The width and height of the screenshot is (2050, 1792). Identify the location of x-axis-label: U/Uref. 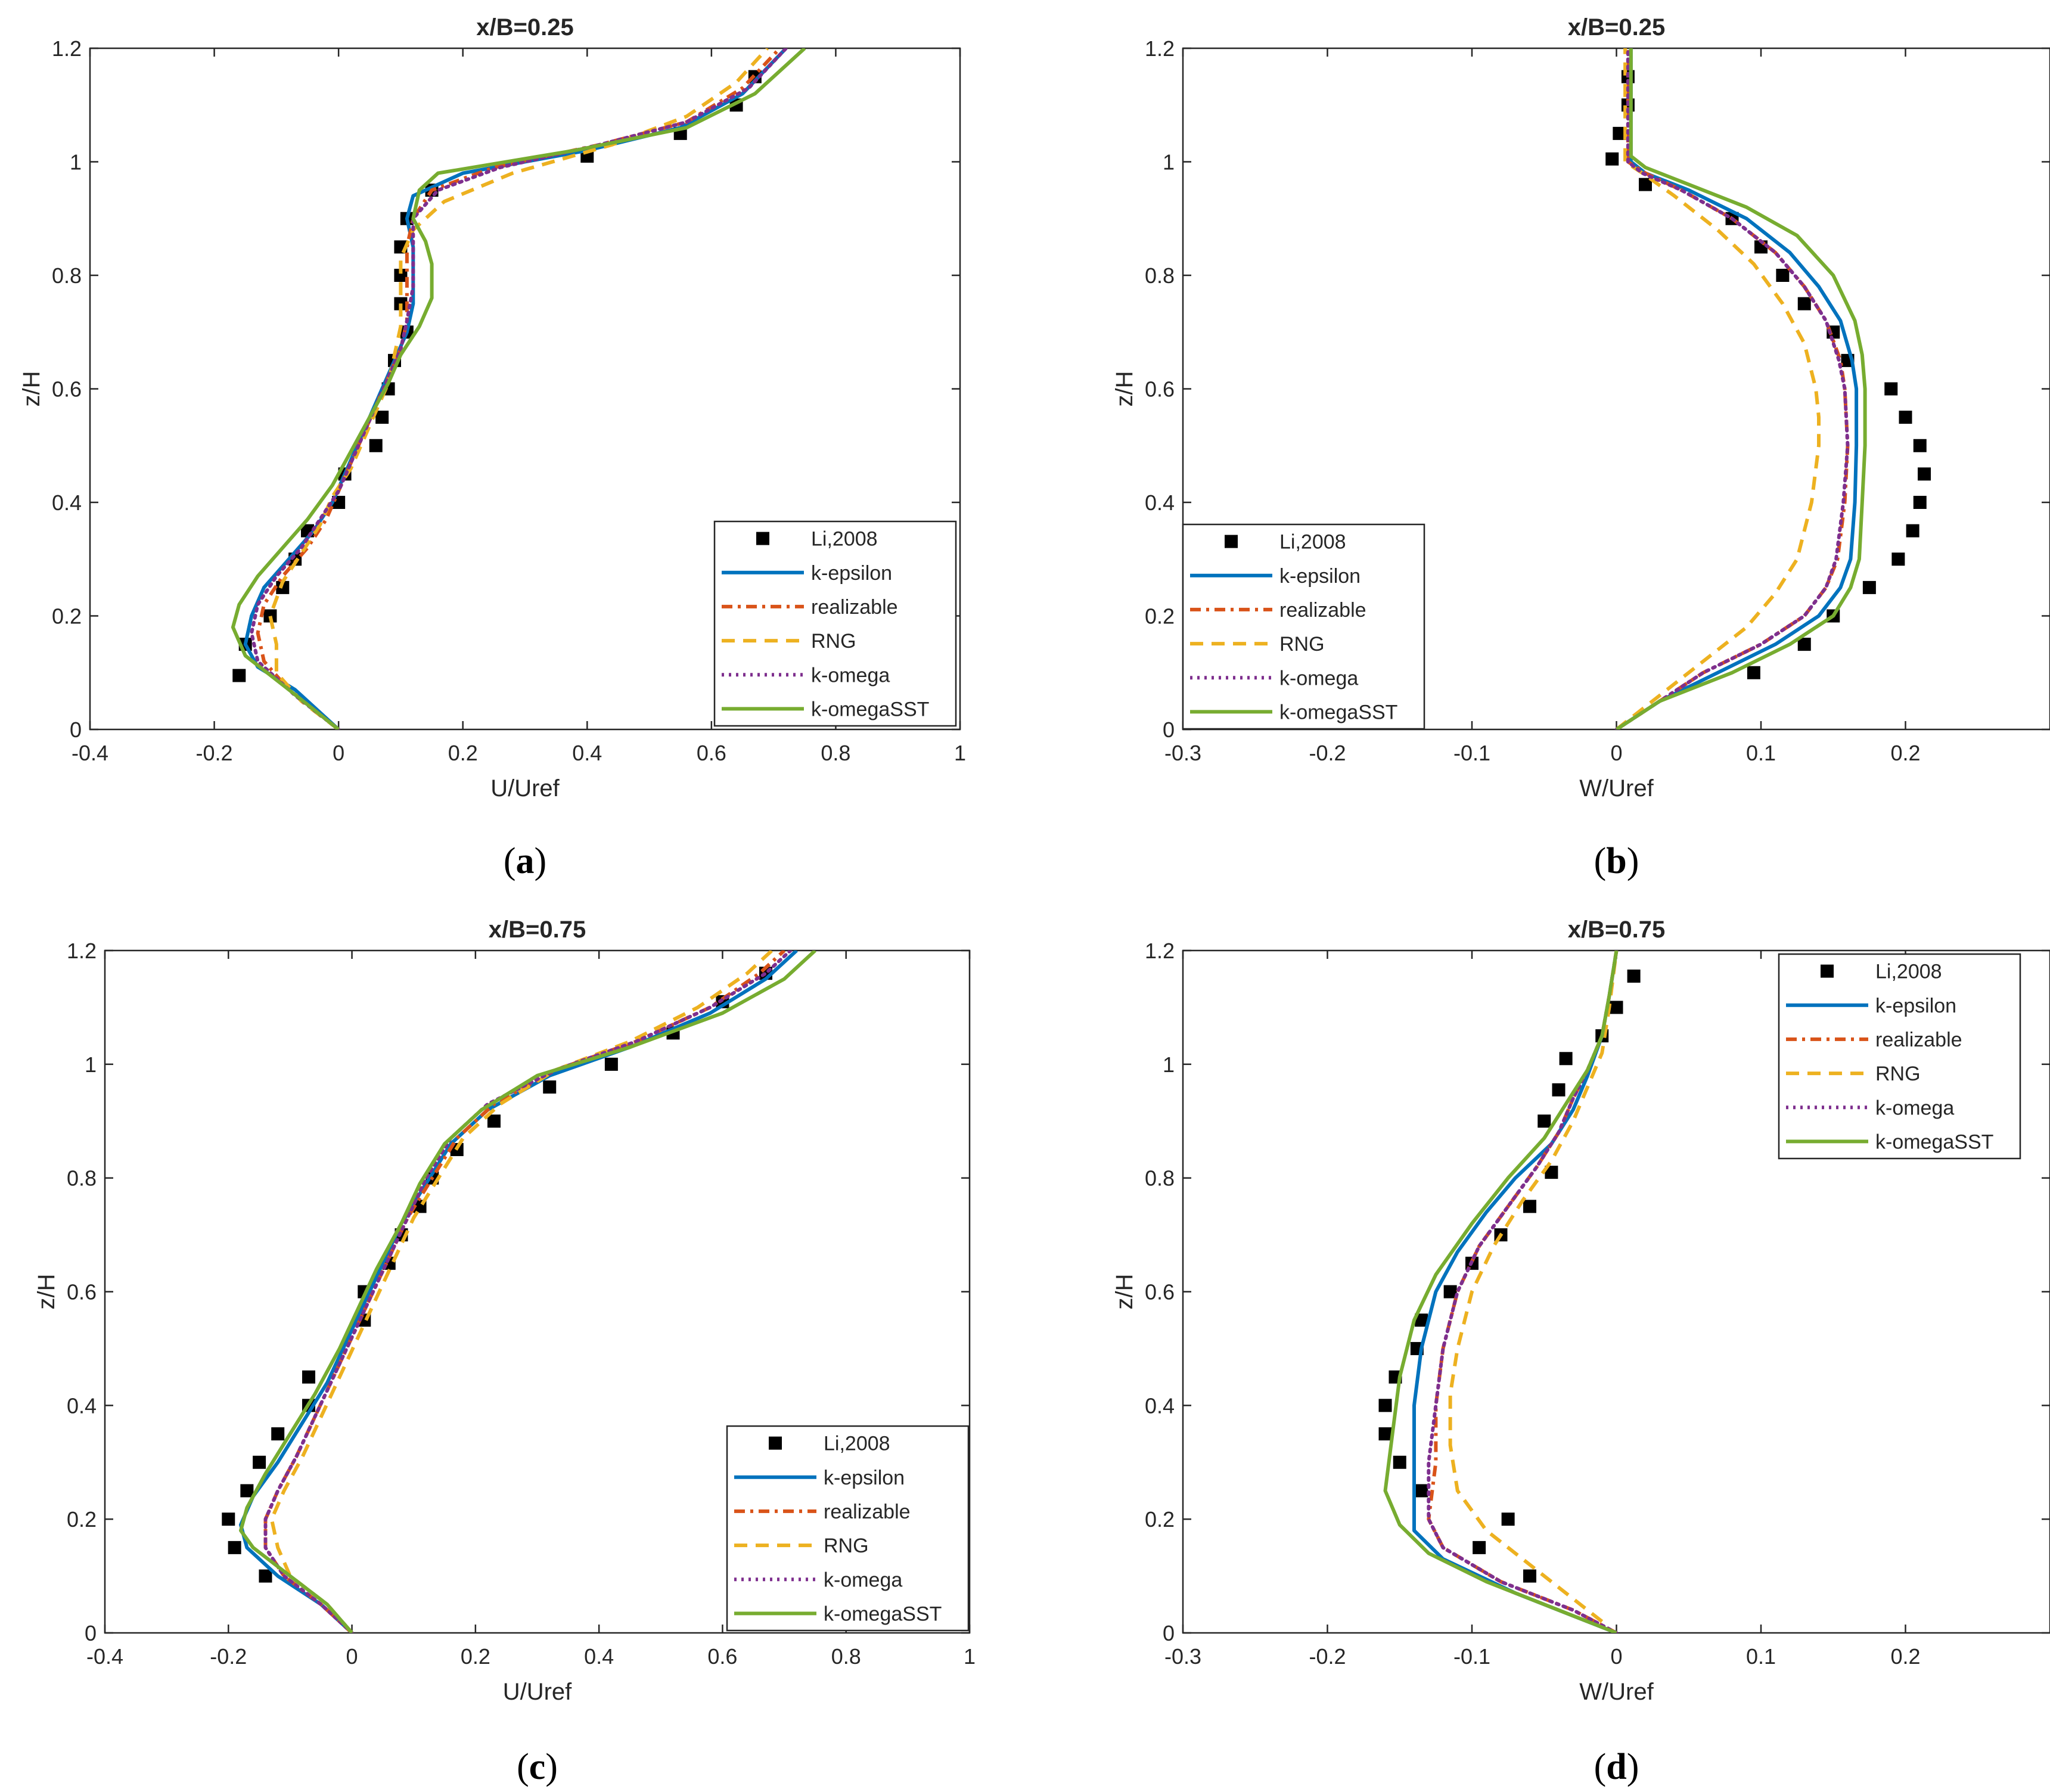
(537, 1692).